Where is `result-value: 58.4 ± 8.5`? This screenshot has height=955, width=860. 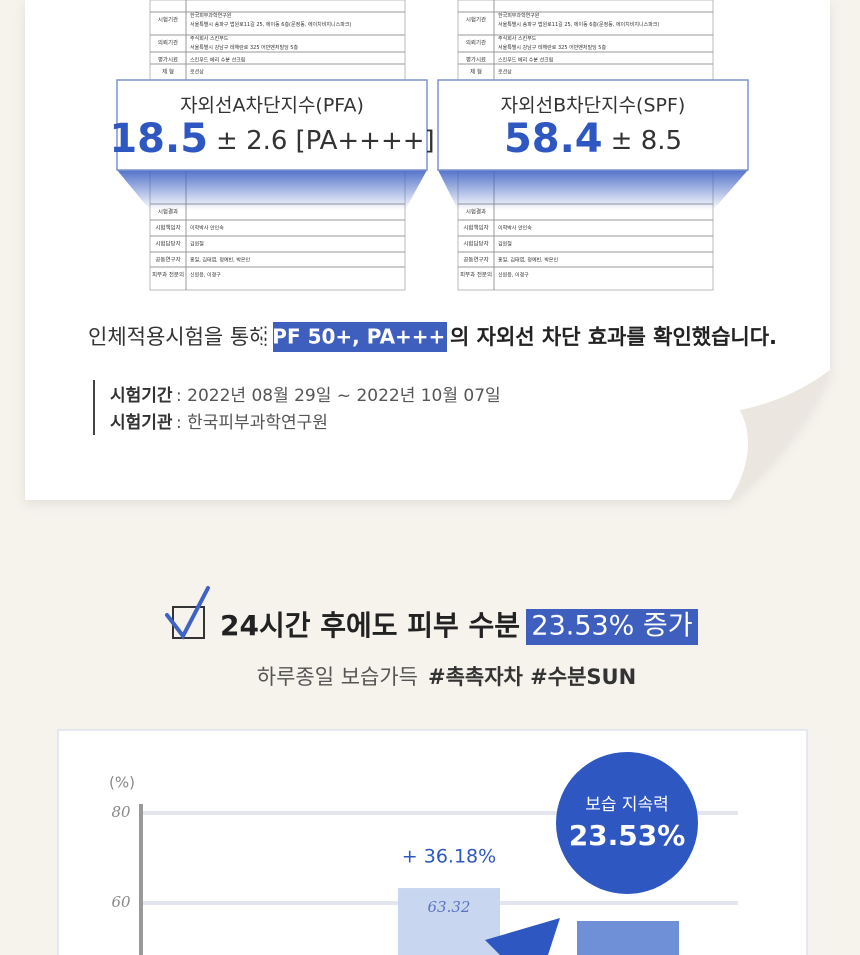
result-value: 58.4 ± 8.5 is located at coordinates (593, 139).